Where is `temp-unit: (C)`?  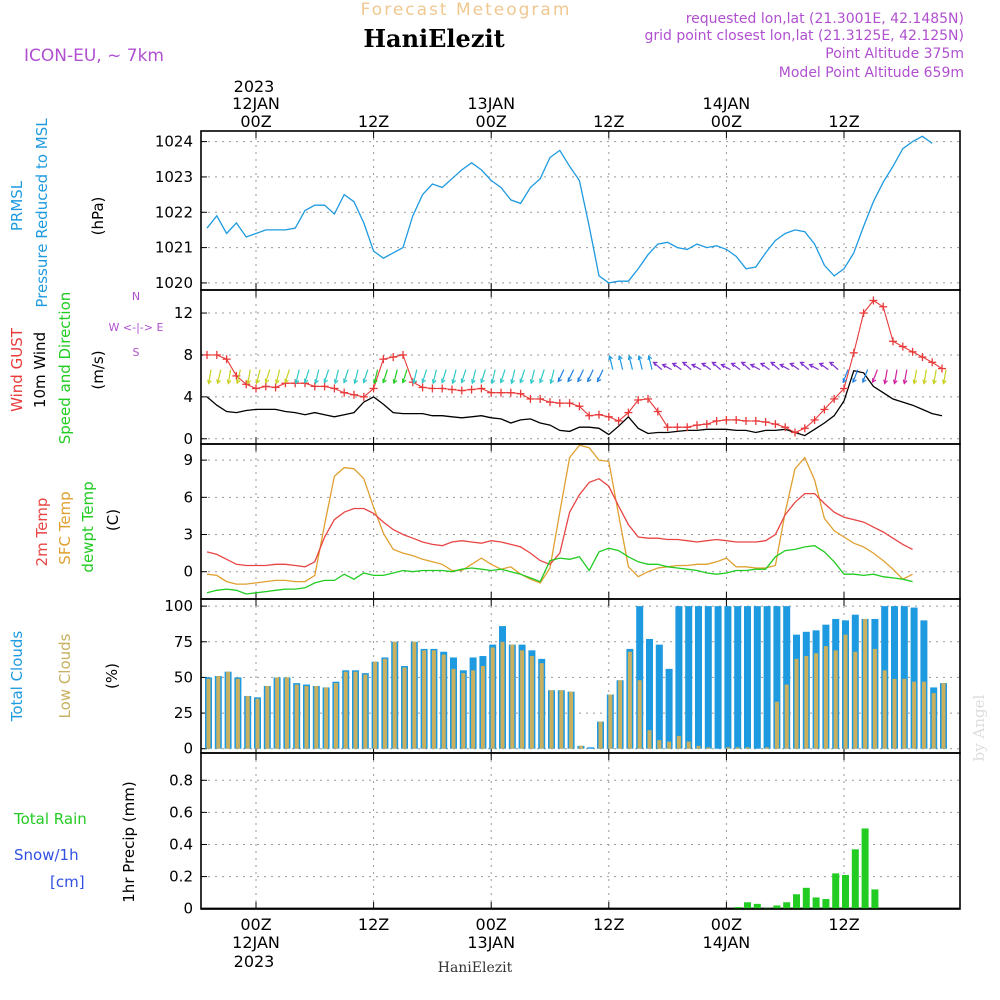
temp-unit: (C) is located at coordinates (113, 520).